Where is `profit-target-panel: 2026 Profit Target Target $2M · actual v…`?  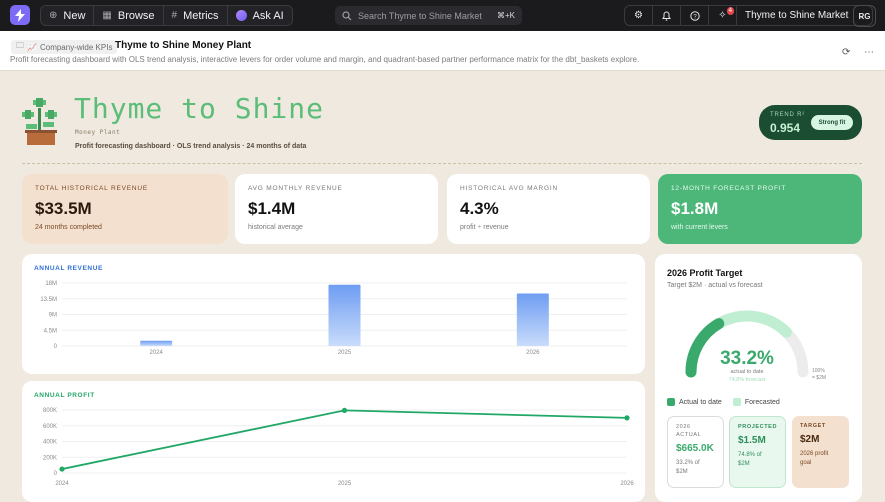
profit-target-panel: 2026 Profit Target Target $2M · actual v… is located at coordinates (758, 378).